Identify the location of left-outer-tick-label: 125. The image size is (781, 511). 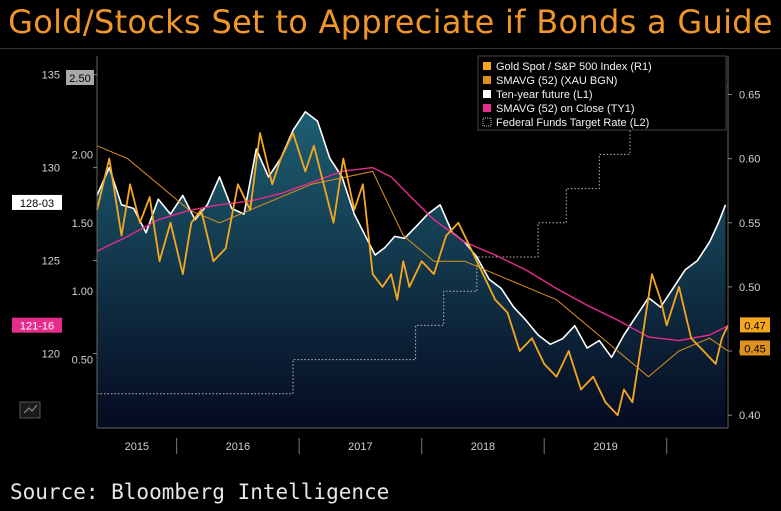
(51, 262).